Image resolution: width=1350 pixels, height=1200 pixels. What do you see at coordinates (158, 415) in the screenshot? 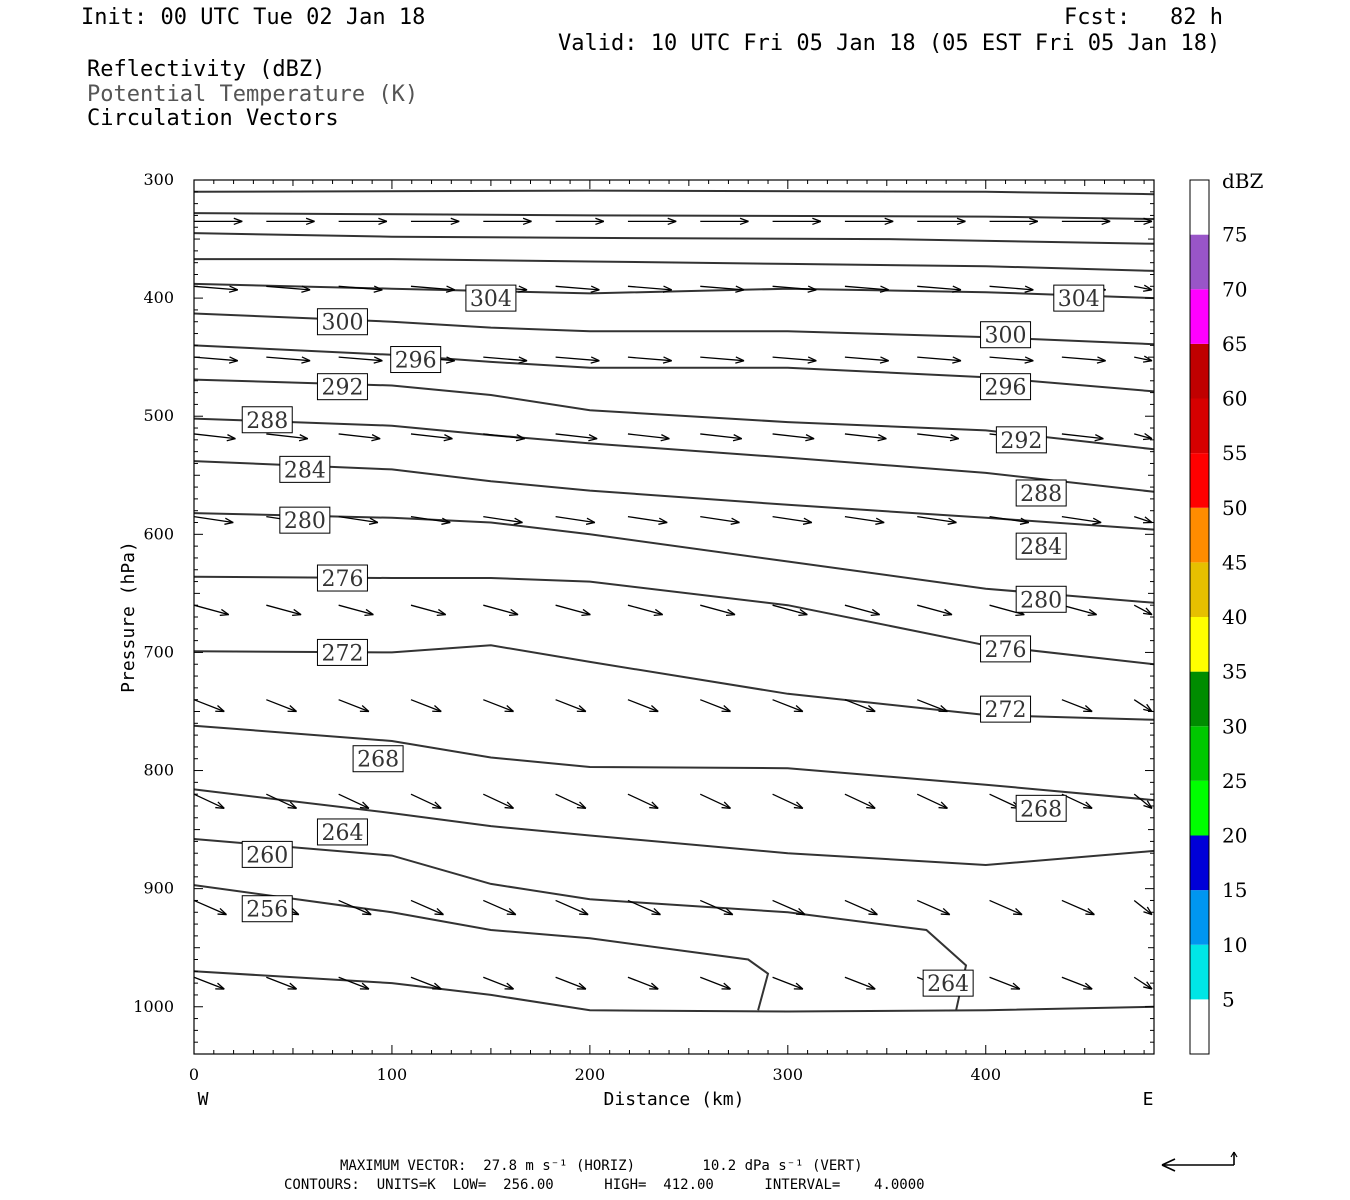
I see `y-tick-label: 500` at bounding box center [158, 415].